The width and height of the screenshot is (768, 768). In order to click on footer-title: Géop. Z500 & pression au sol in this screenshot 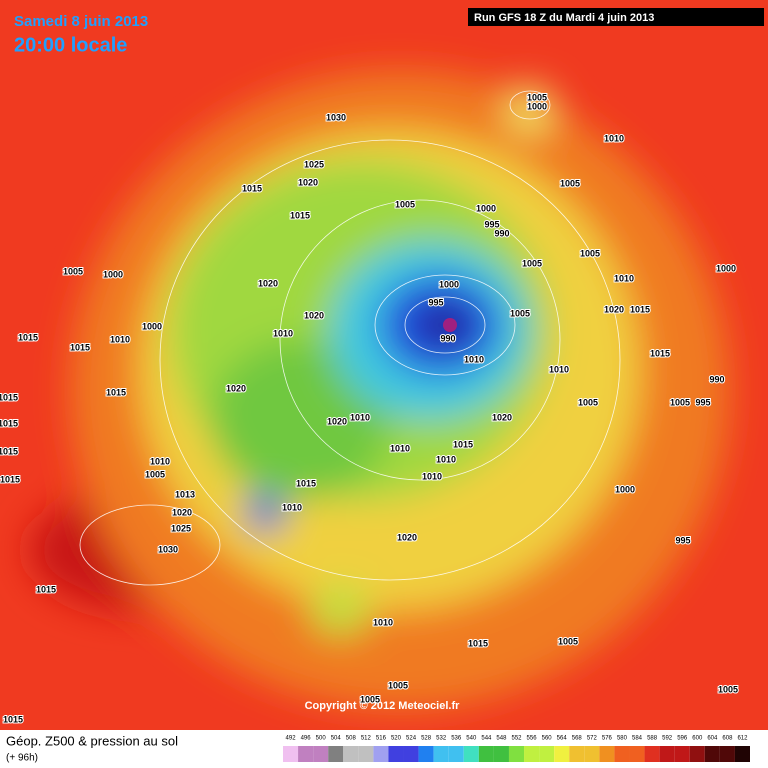, I will do `click(92, 740)`.